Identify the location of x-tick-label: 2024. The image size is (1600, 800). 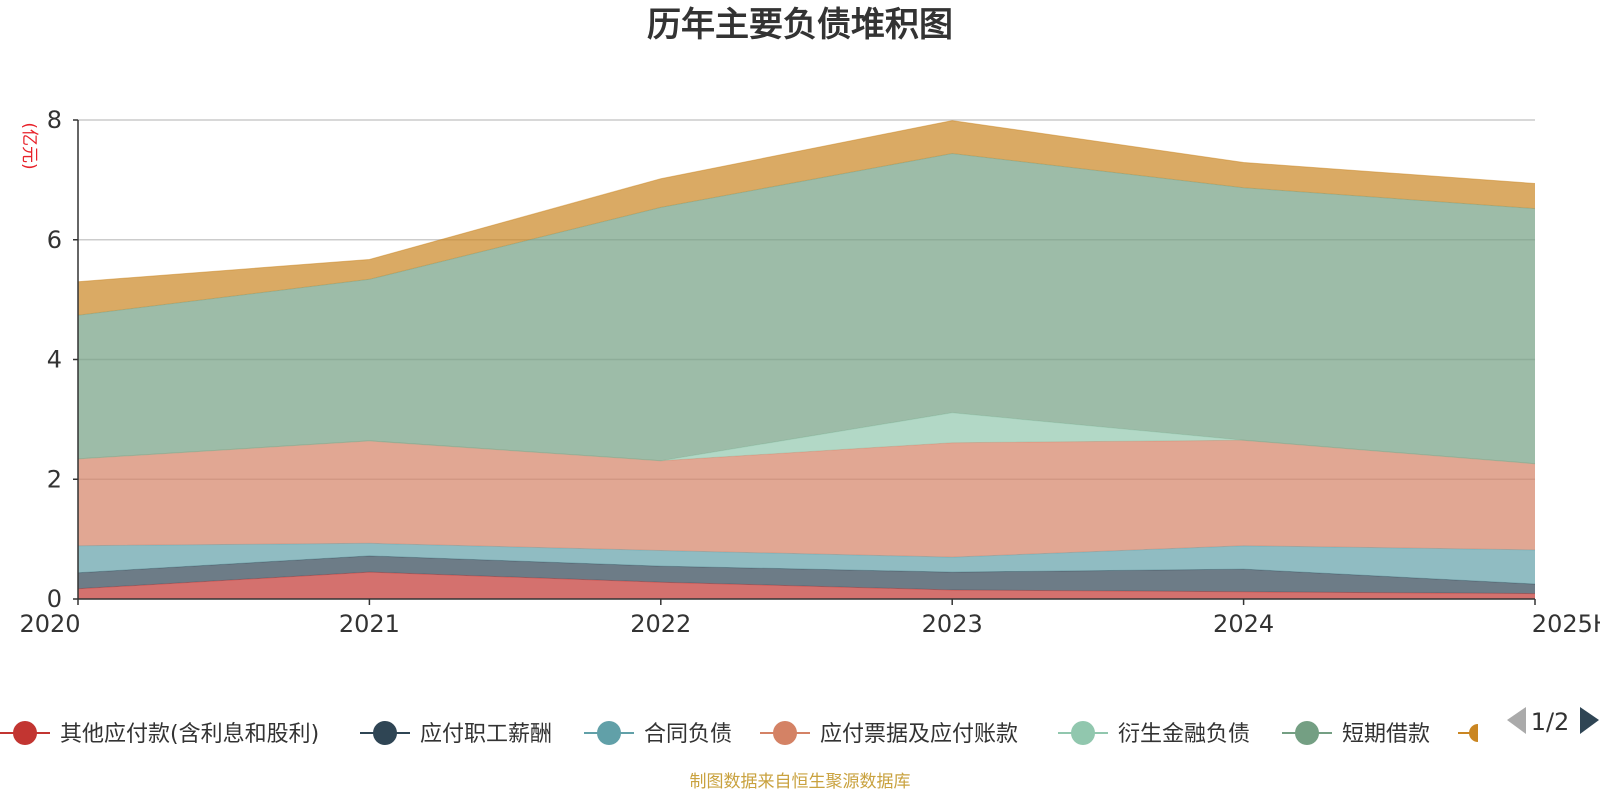
(1243, 624).